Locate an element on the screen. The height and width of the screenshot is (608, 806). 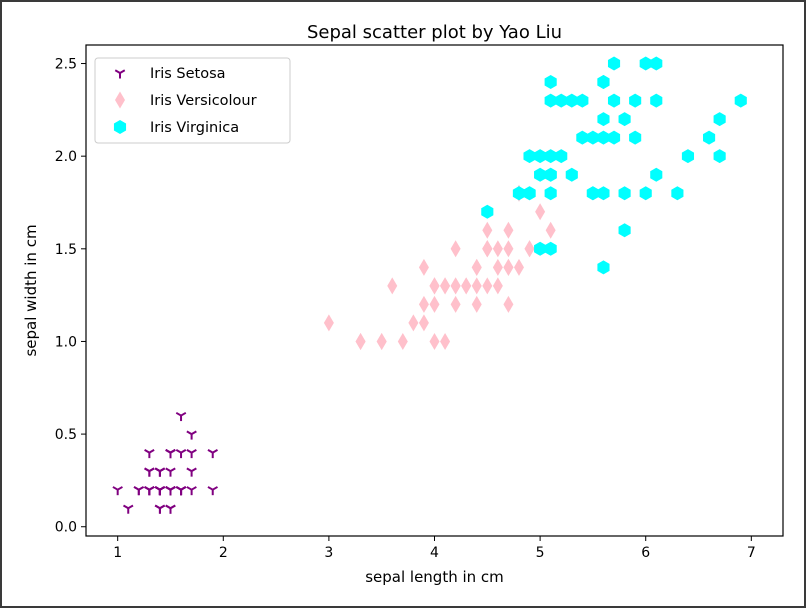
y-tick-label: 1.5 is located at coordinates (66, 250).